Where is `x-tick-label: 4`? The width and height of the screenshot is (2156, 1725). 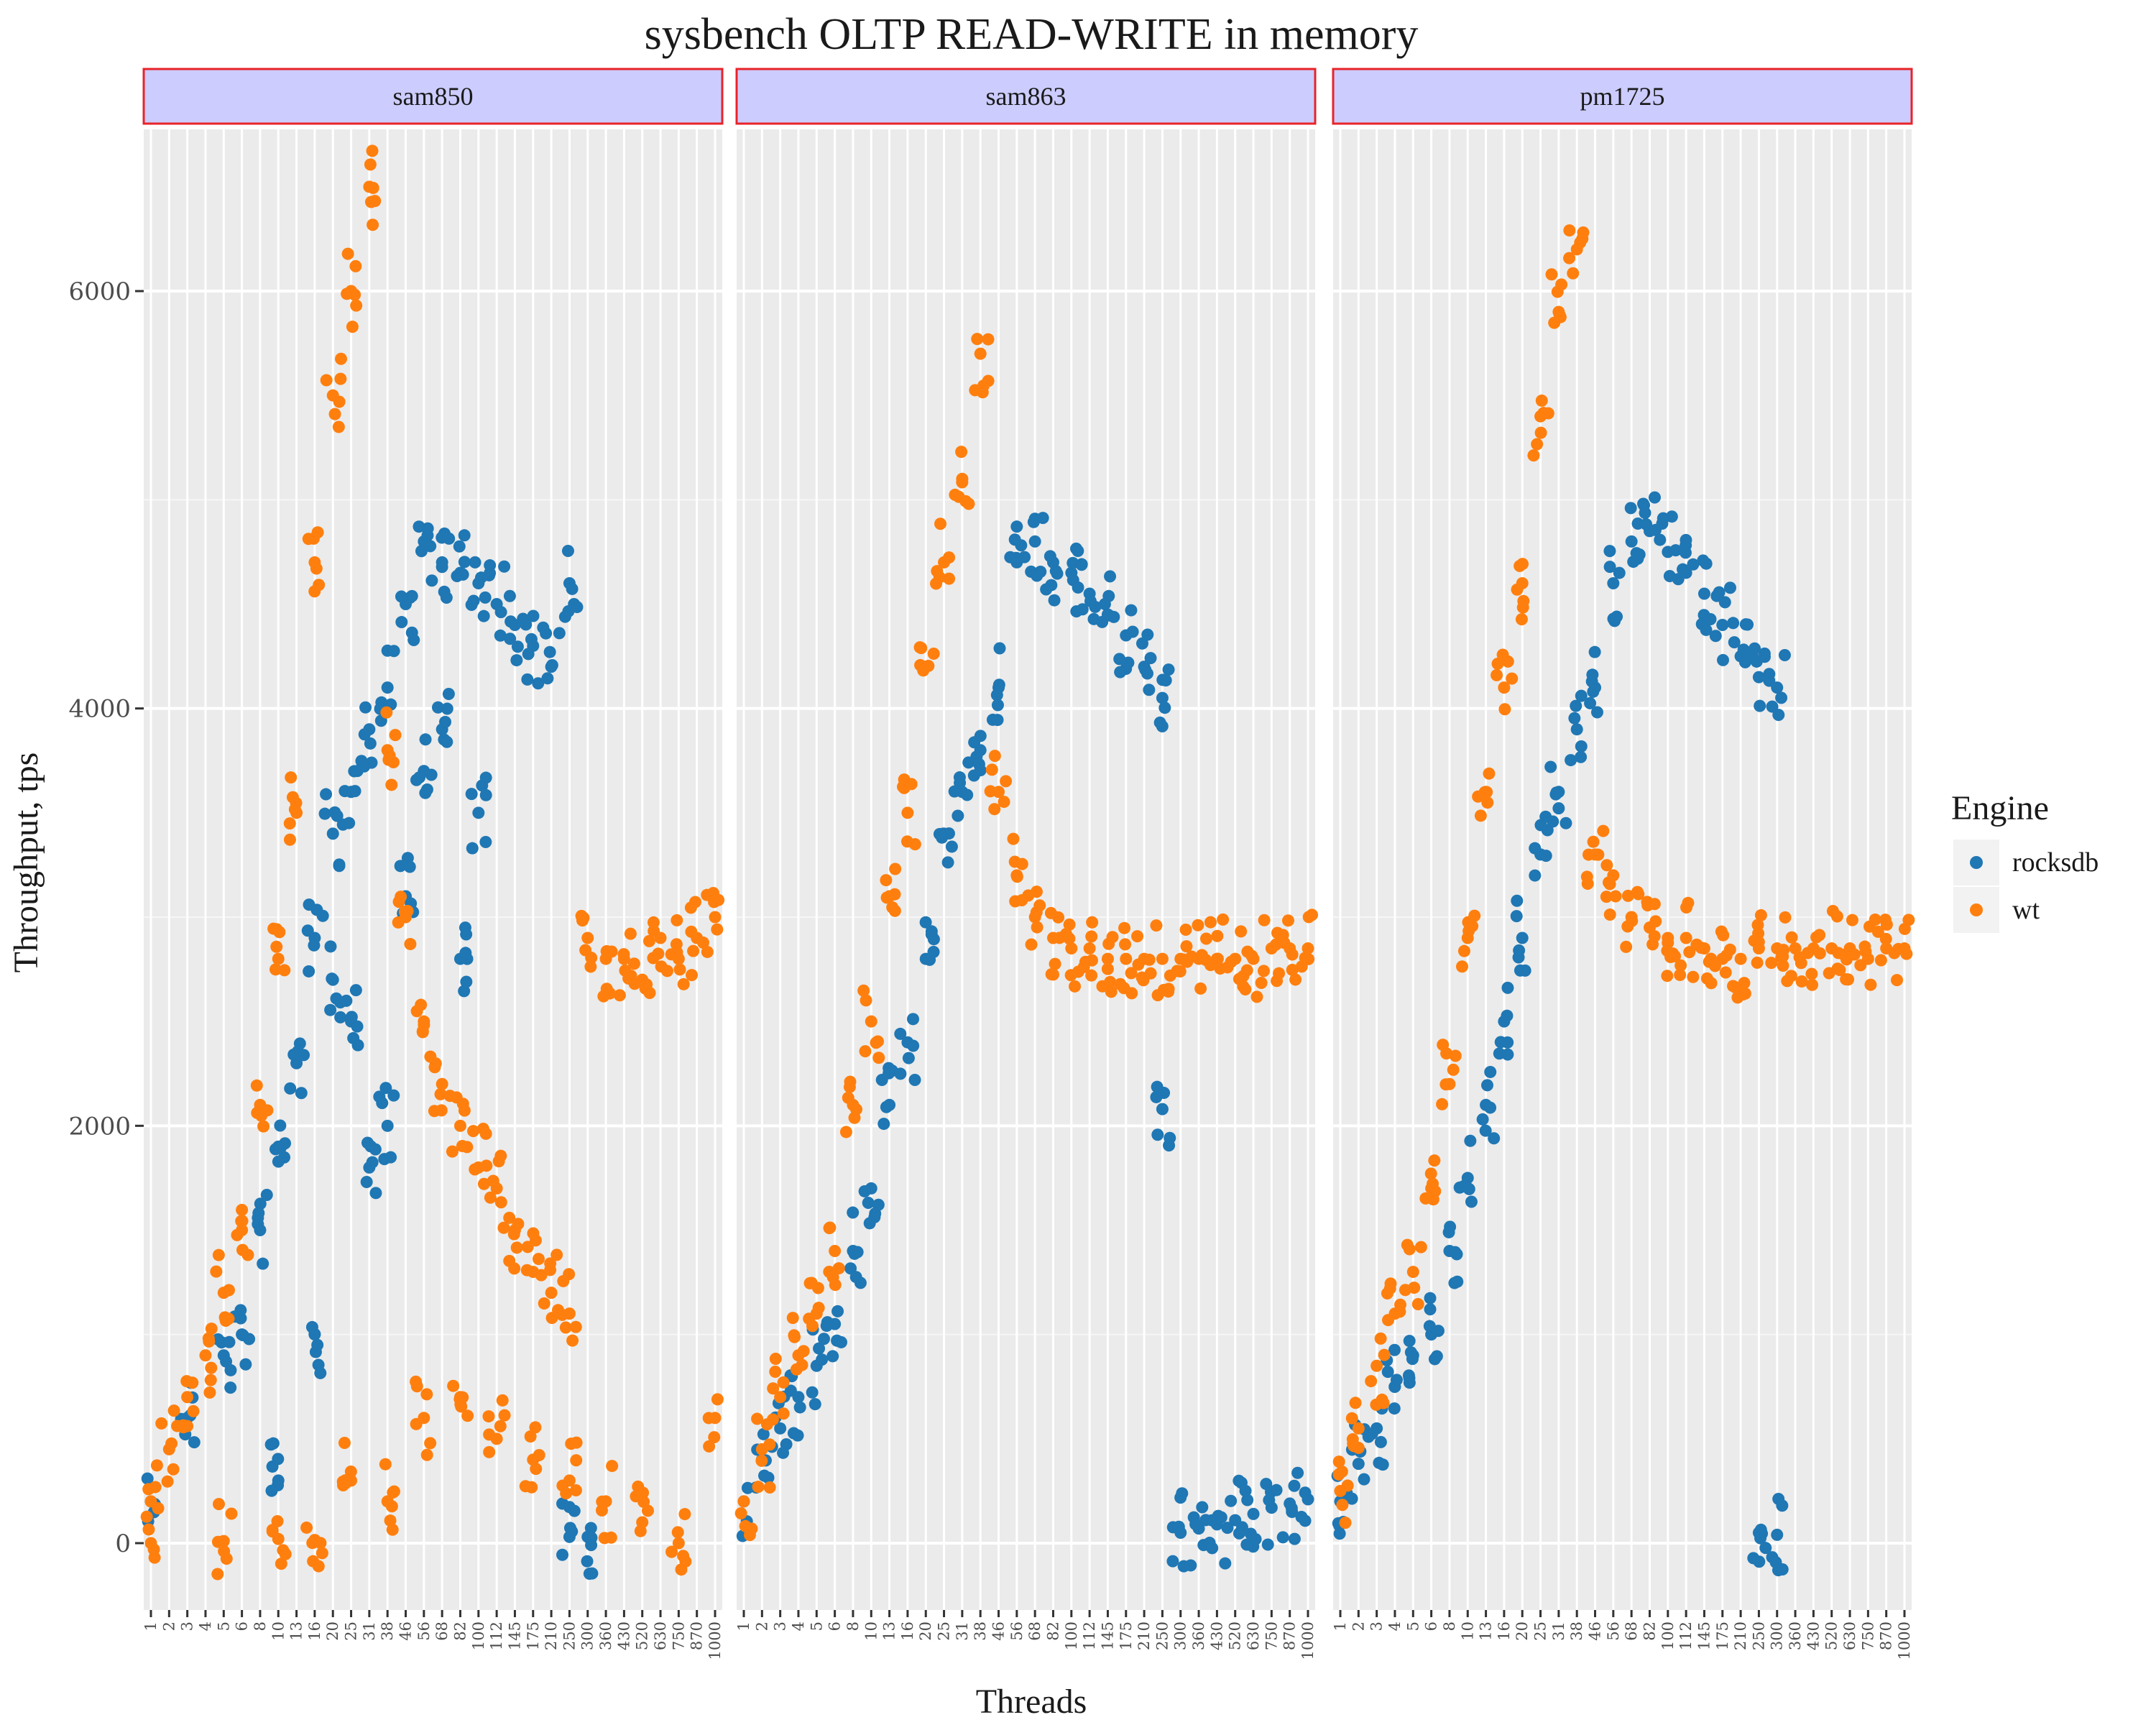 x-tick-label: 4 is located at coordinates (798, 1626).